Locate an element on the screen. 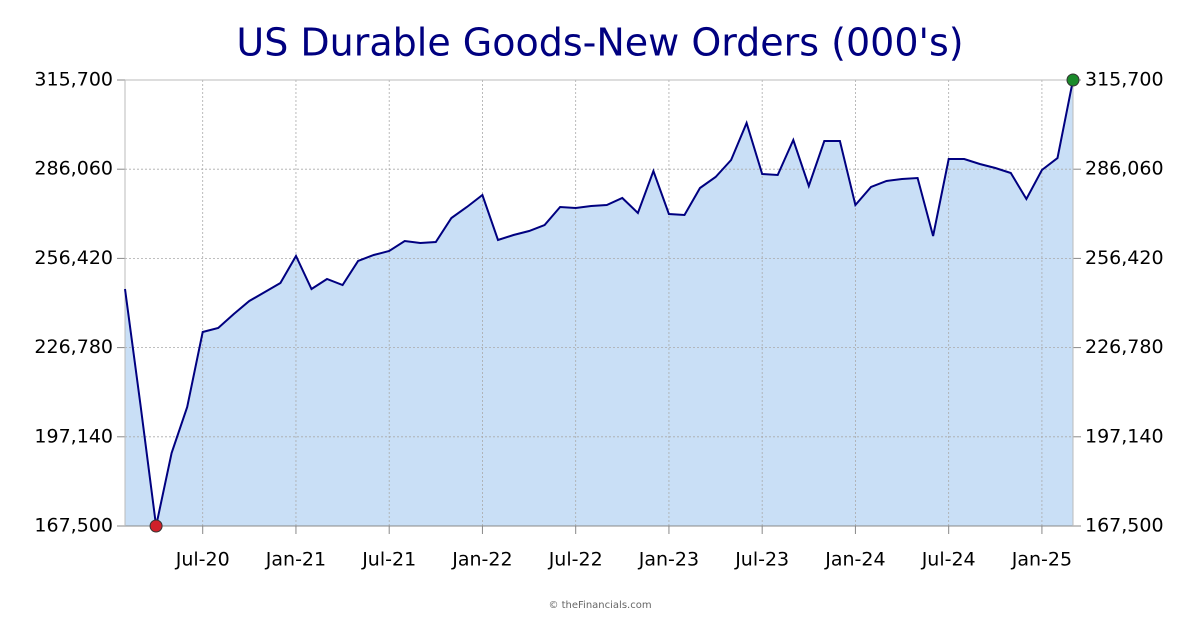 Image resolution: width=1200 pixels, height=630 pixels. x-tick-label: Jan-23 is located at coordinates (668, 560).